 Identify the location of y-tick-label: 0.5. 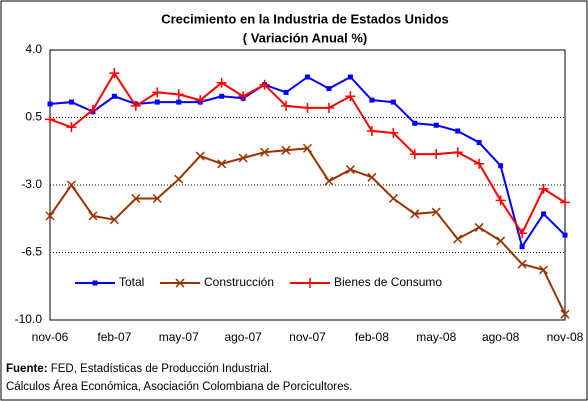
(33, 117).